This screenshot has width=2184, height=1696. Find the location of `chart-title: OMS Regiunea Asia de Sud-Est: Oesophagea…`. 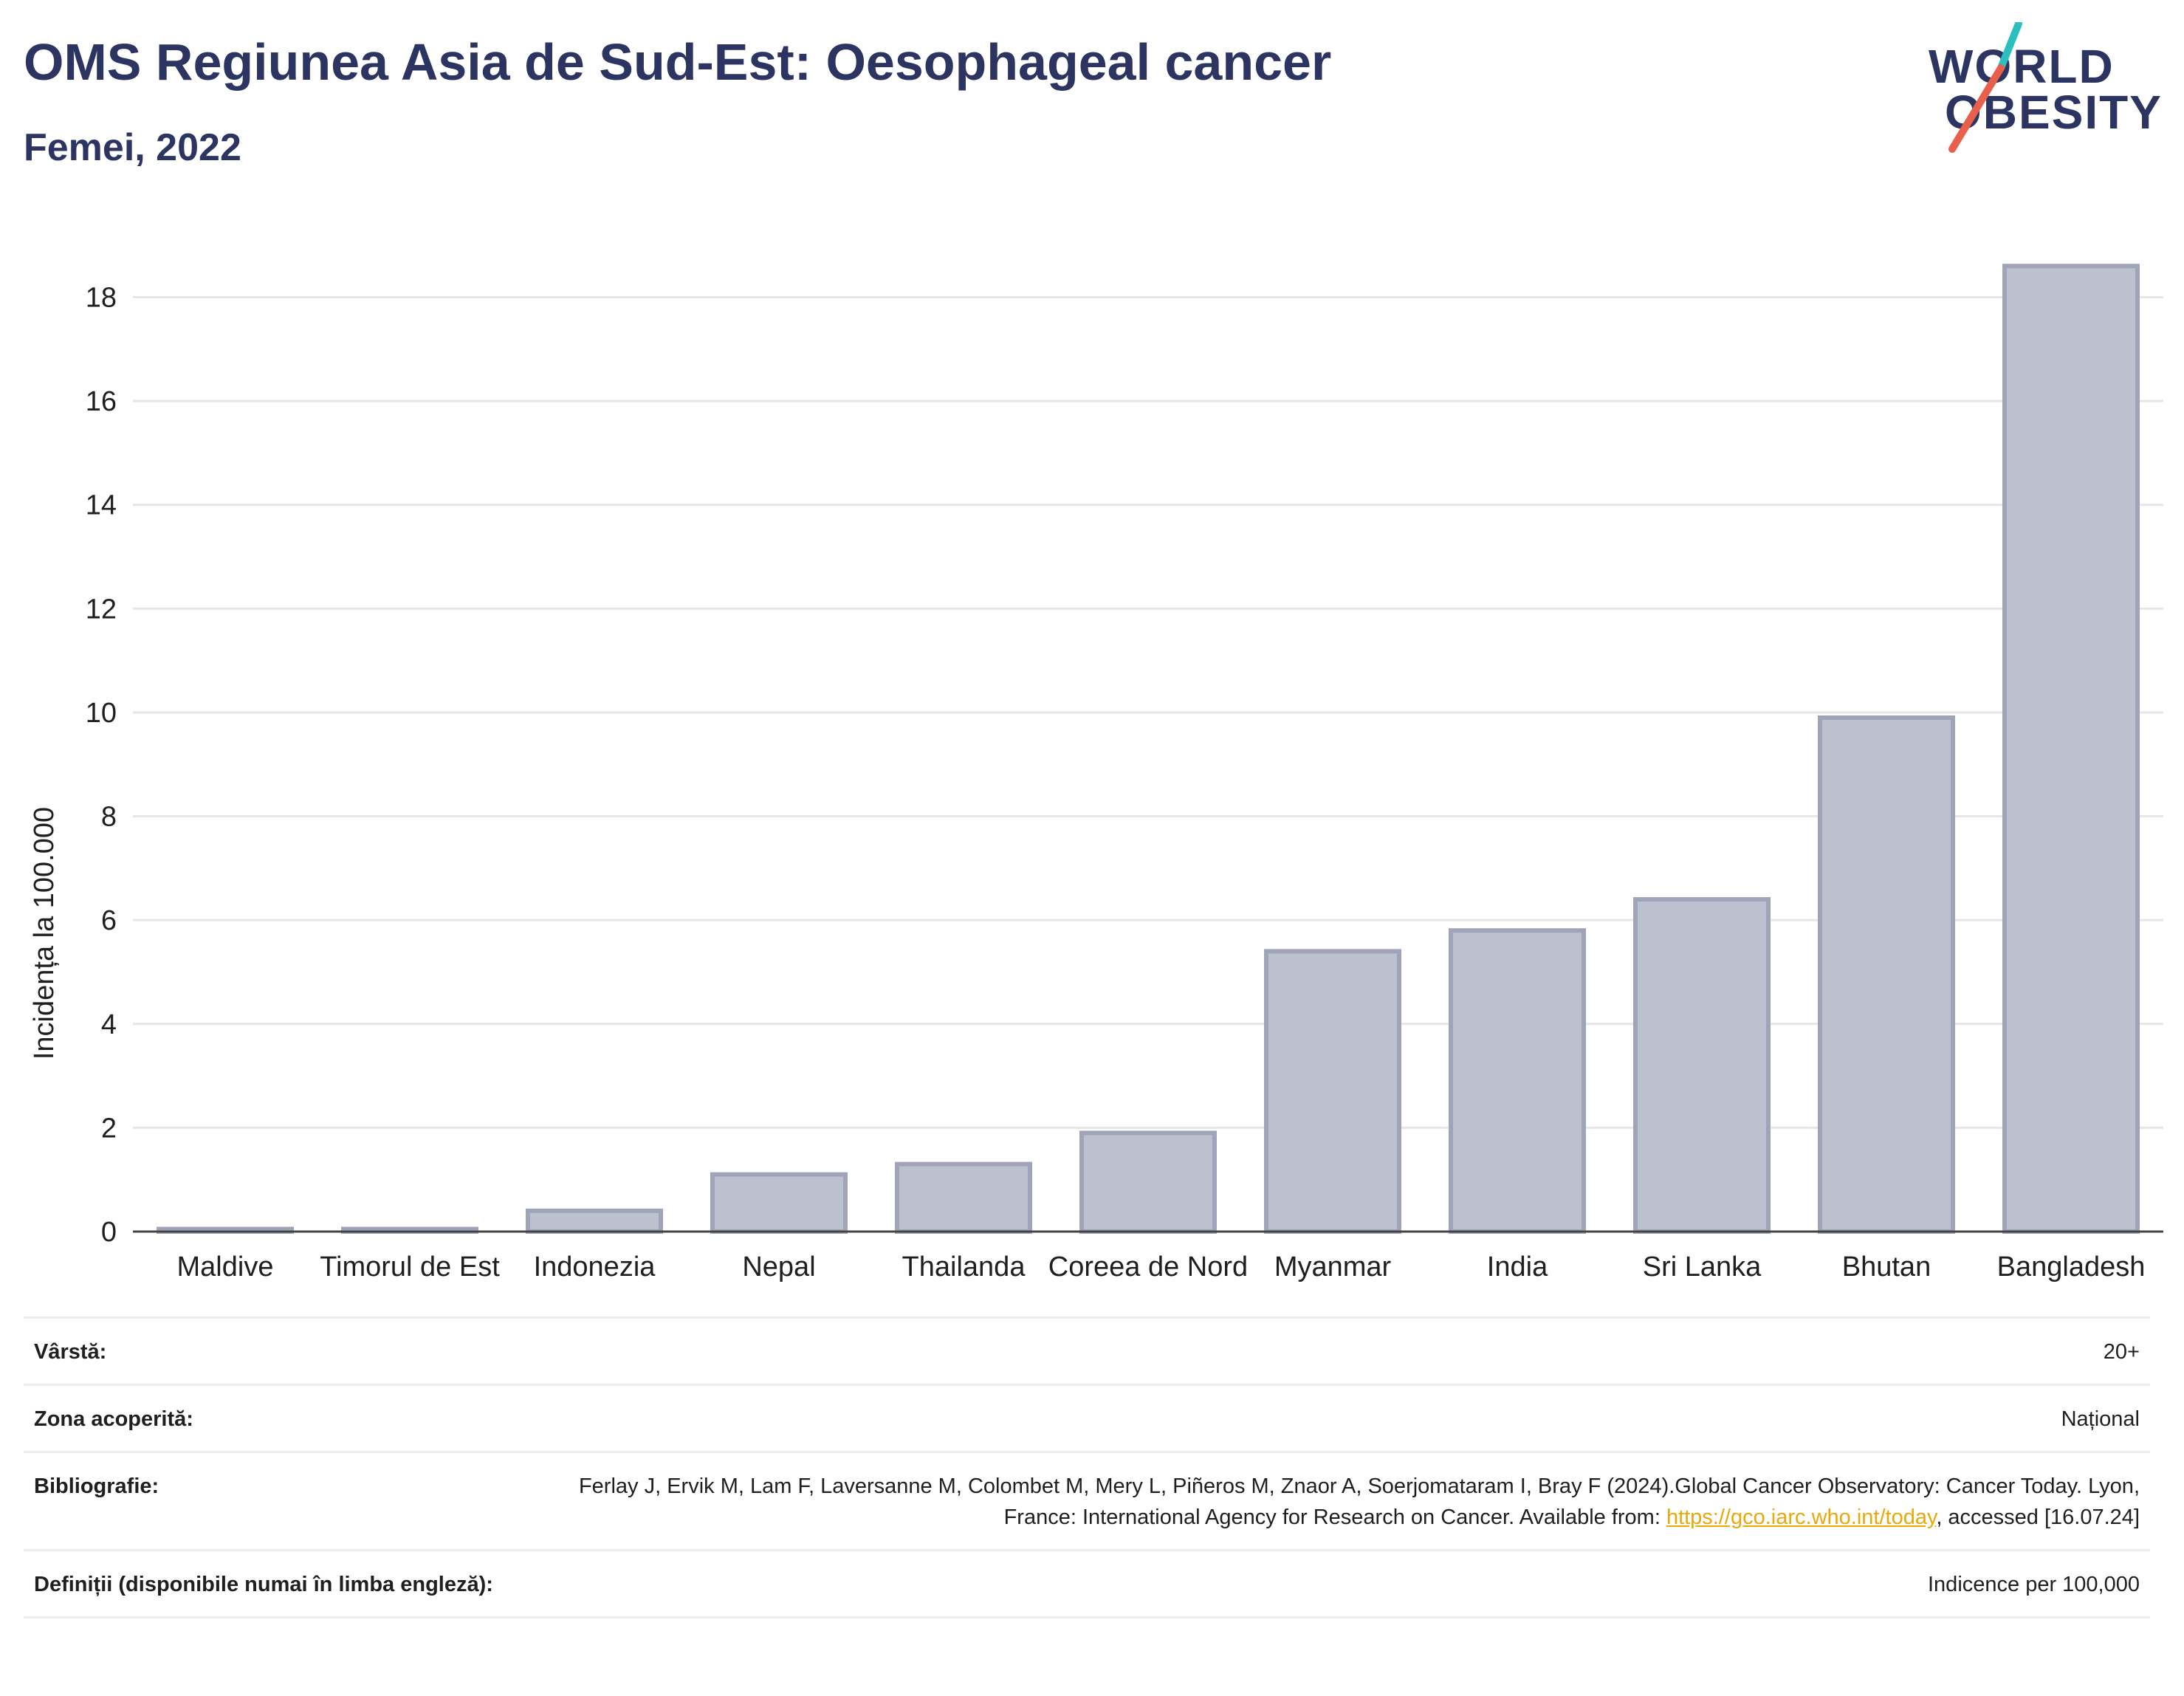

chart-title: OMS Regiunea Asia de Sud-Est: Oesophagea… is located at coordinates (678, 62).